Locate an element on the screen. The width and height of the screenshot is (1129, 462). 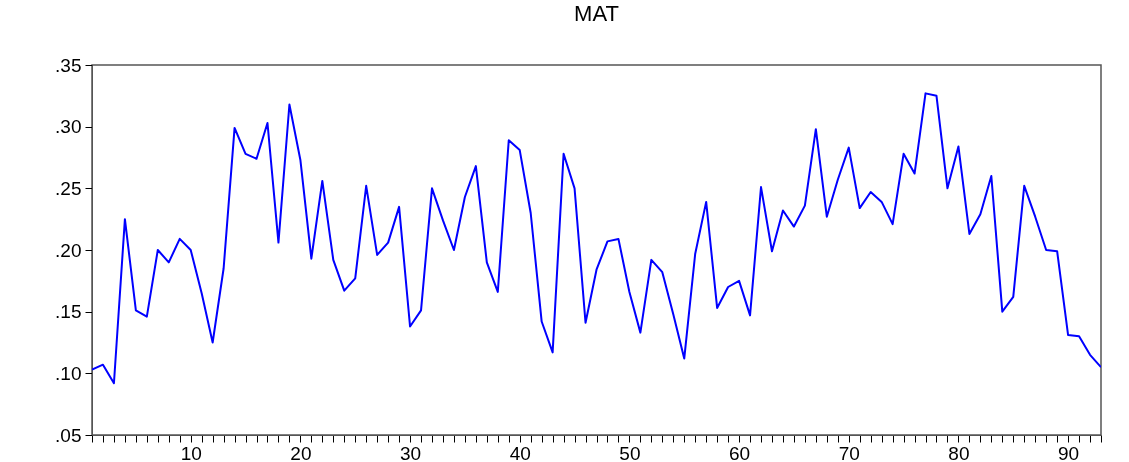
y-tick-label: .20 is located at coordinates (68, 250).